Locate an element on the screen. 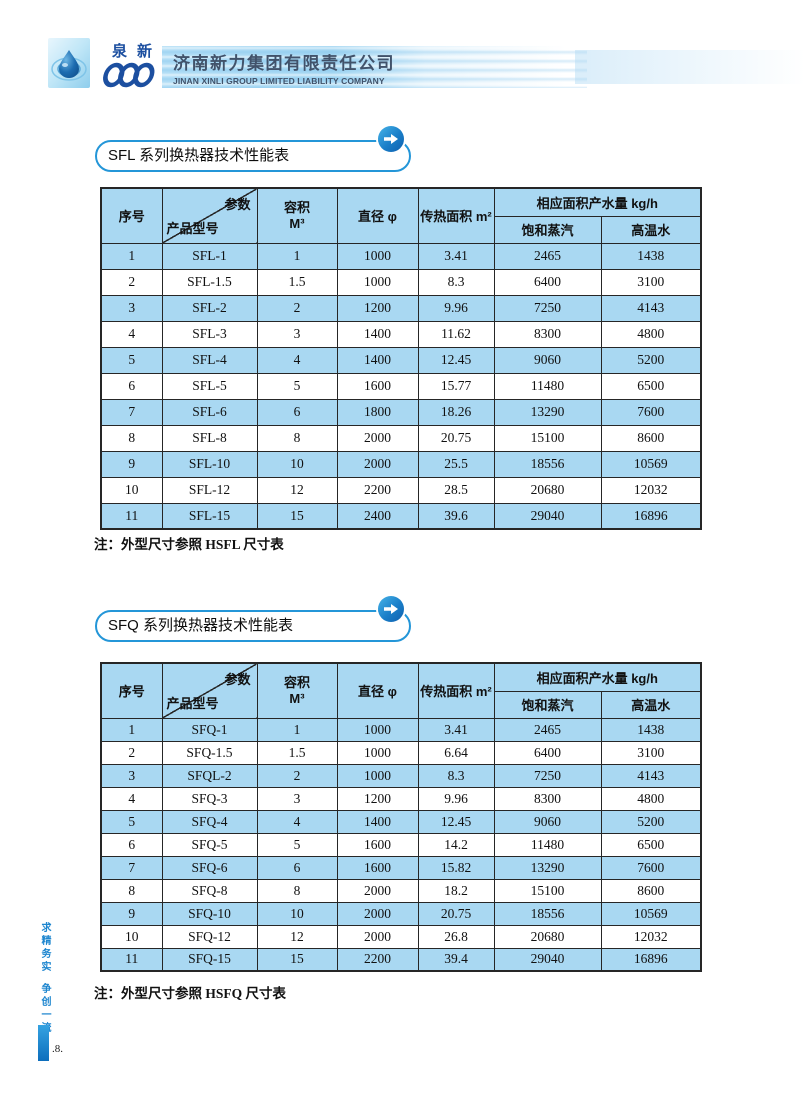  table-note-sfq: 注：外型尺寸参照 HSFQ 尺寸表 is located at coordinates (190, 993).